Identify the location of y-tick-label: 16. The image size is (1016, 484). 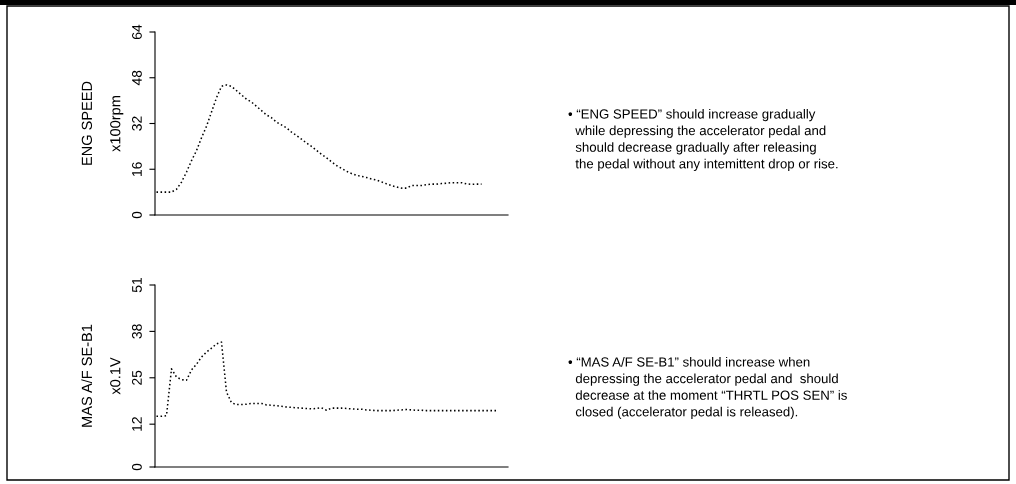
(137, 169).